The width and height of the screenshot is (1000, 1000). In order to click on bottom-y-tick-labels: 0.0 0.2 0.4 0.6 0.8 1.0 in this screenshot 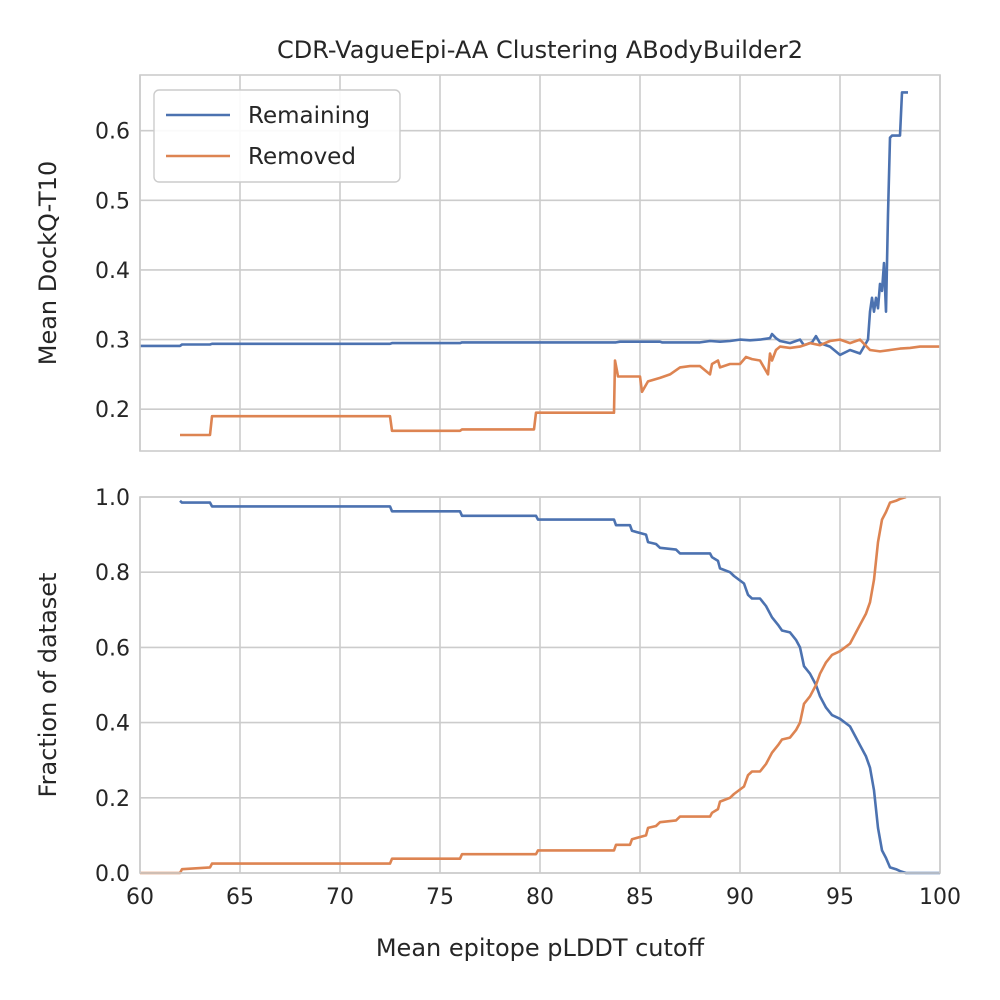, I will do `click(112, 686)`.